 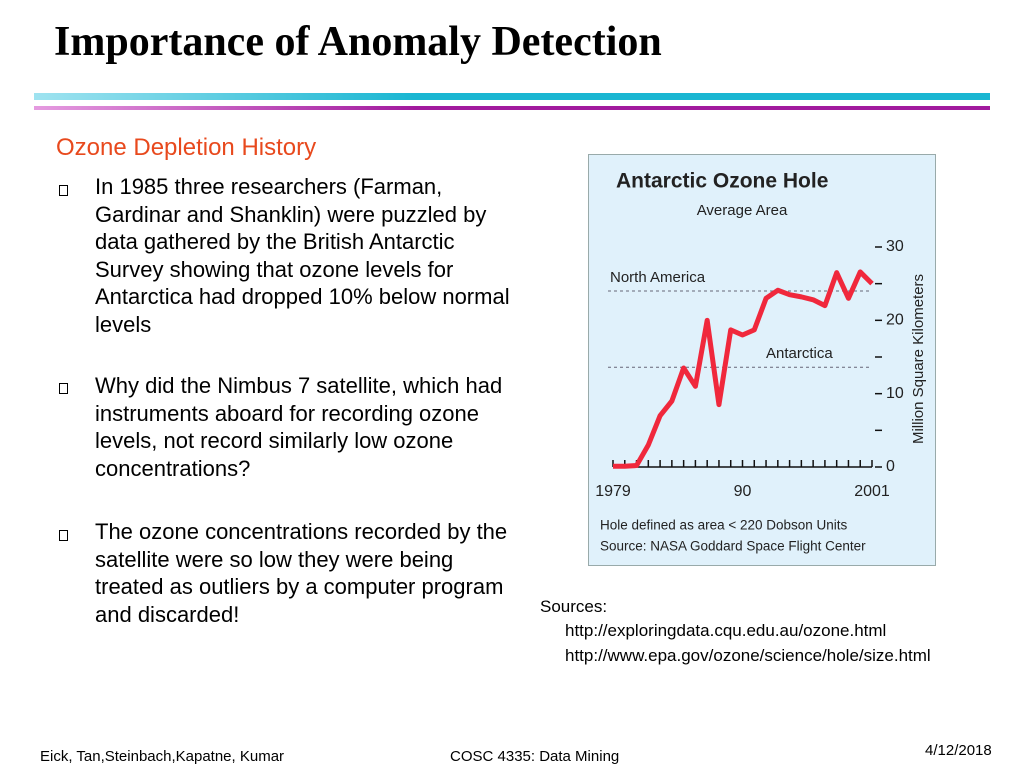 I want to click on chart-note: Source: NASA Goddard Space Flight Center, so click(x=733, y=546).